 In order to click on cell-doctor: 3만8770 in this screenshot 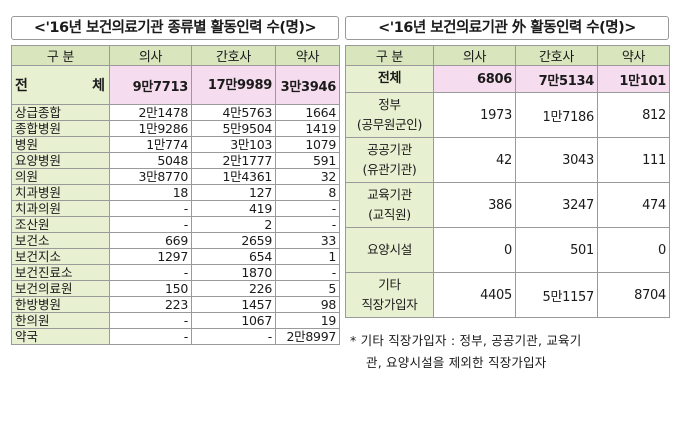, I will do `click(150, 176)`.